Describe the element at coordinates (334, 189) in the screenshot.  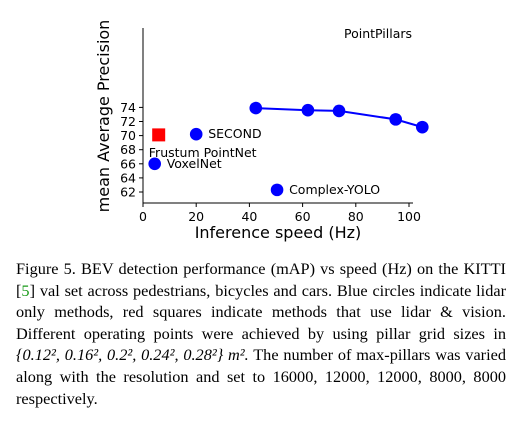
I see `complex-yolo-label: Complex-YOLO` at that location.